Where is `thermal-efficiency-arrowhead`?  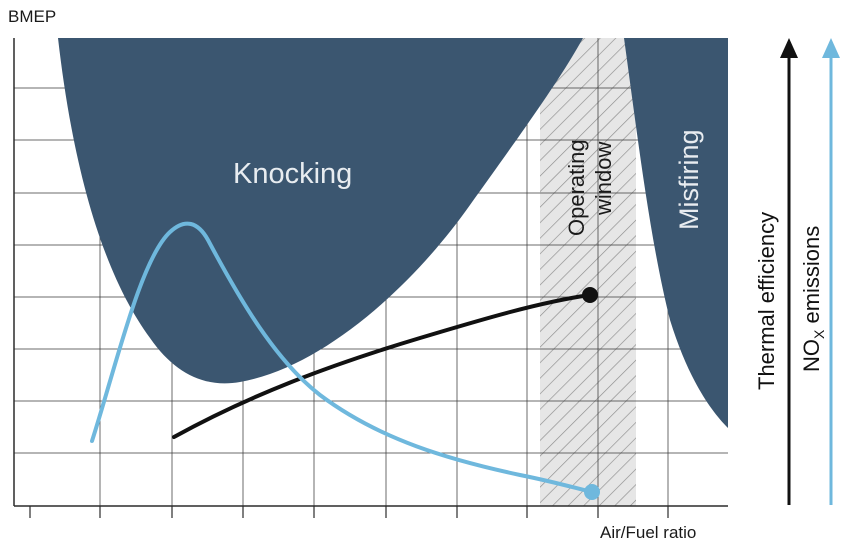
thermal-efficiency-arrowhead is located at coordinates (789, 48).